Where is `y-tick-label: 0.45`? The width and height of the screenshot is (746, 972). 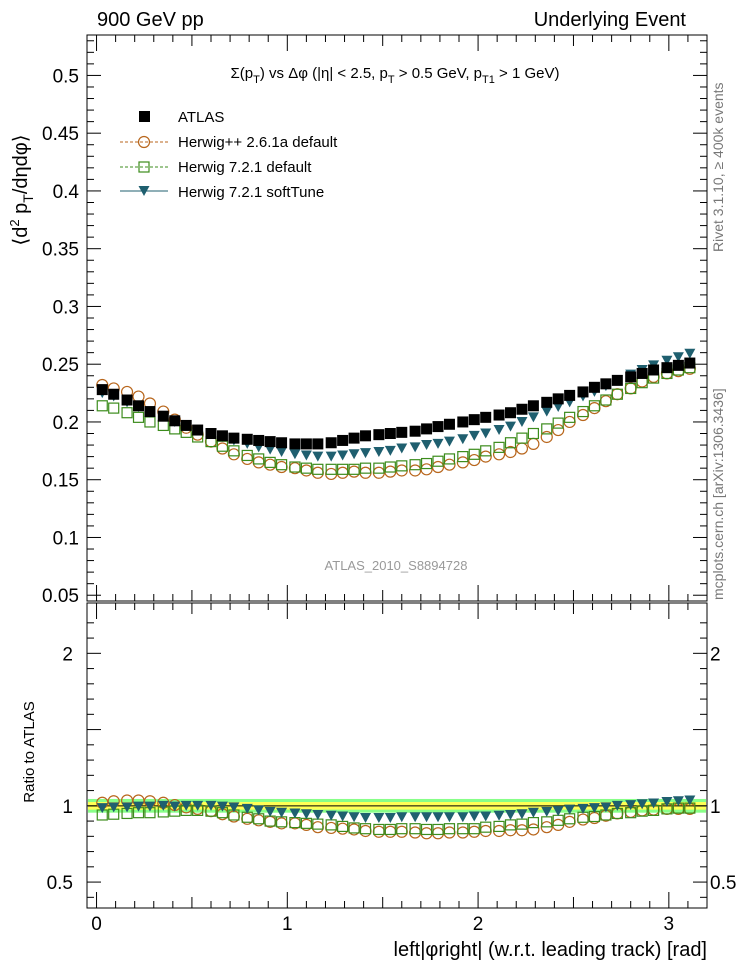
y-tick-label: 0.45 is located at coordinates (60, 134).